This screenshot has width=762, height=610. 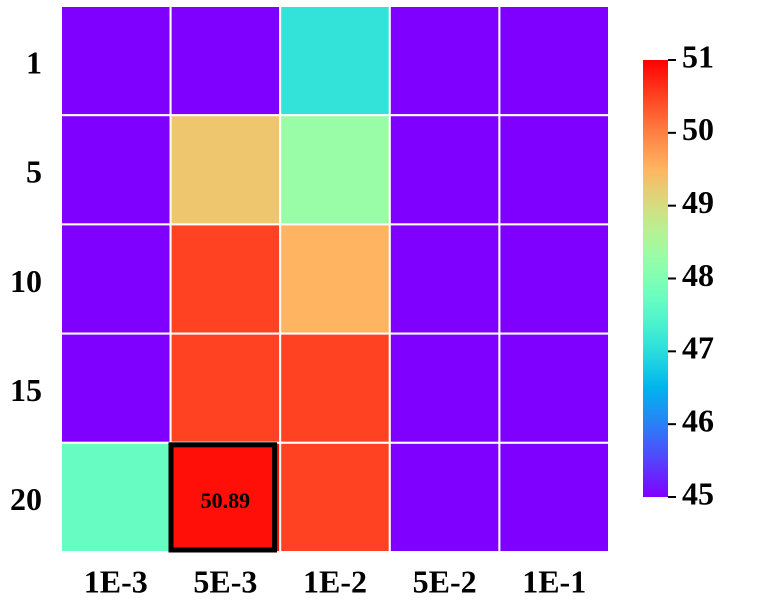 I want to click on x-tick-label: 5E-2, so click(x=445, y=581).